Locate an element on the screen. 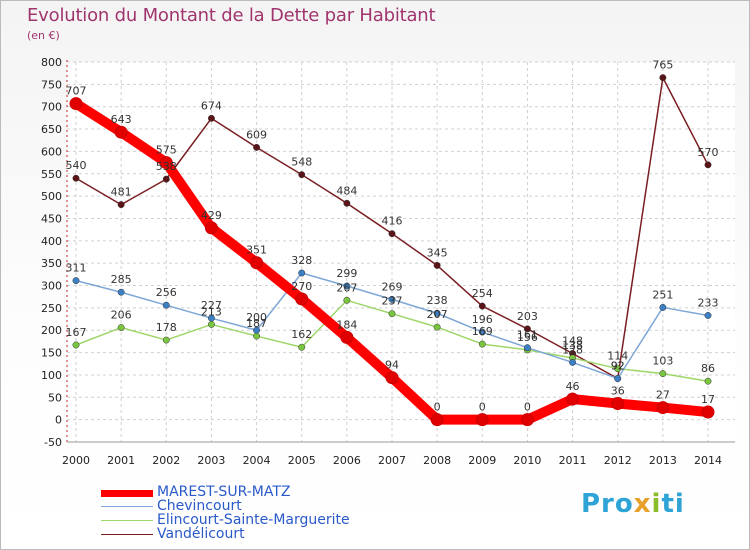 The width and height of the screenshot is (750, 550). data-label: 548 is located at coordinates (301, 162).